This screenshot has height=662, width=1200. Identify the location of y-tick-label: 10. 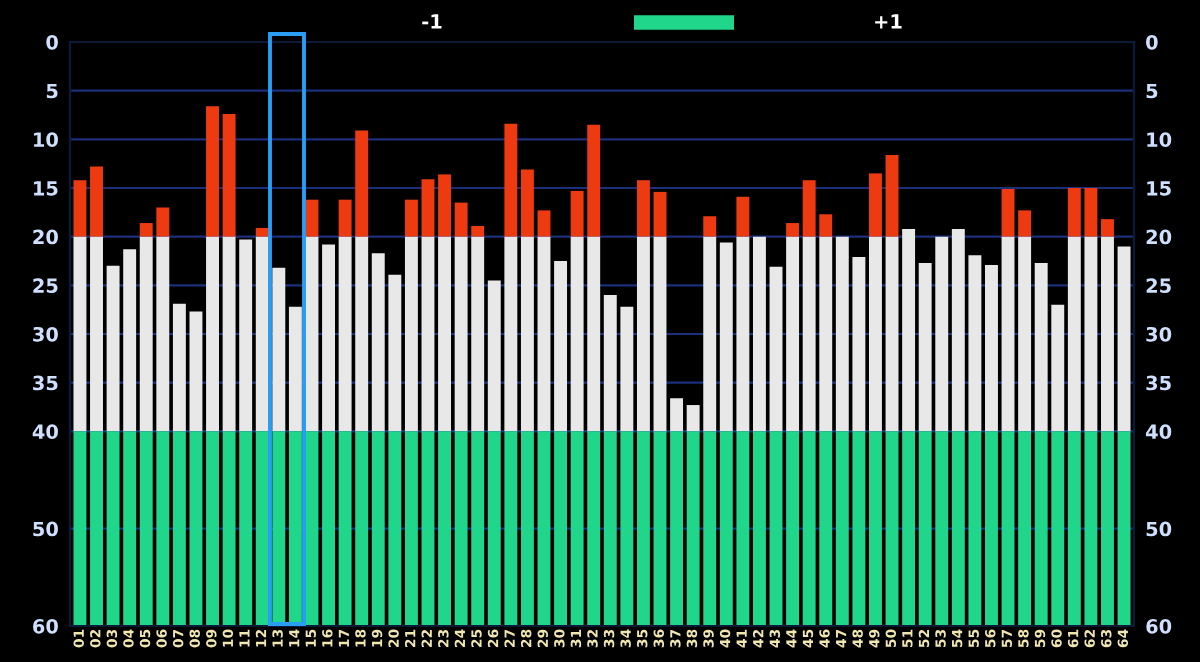
(46, 139).